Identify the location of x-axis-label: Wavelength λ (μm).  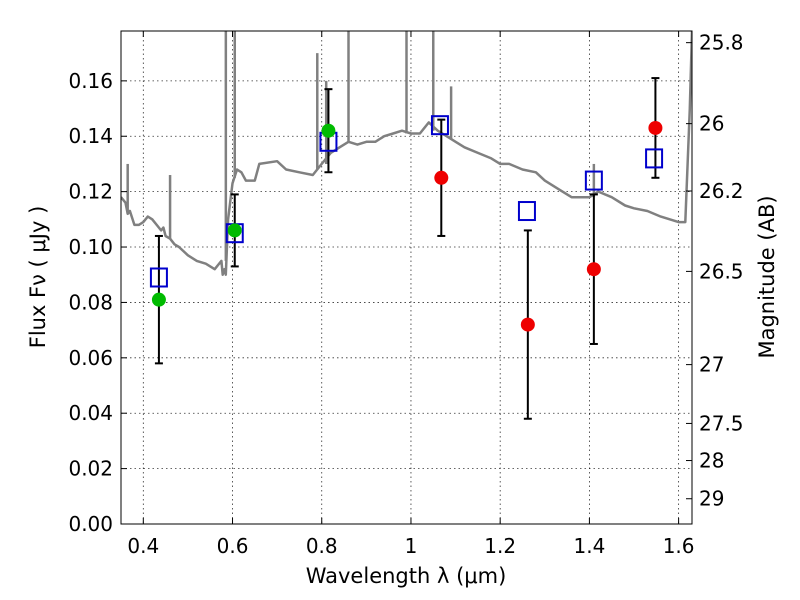
(406, 576).